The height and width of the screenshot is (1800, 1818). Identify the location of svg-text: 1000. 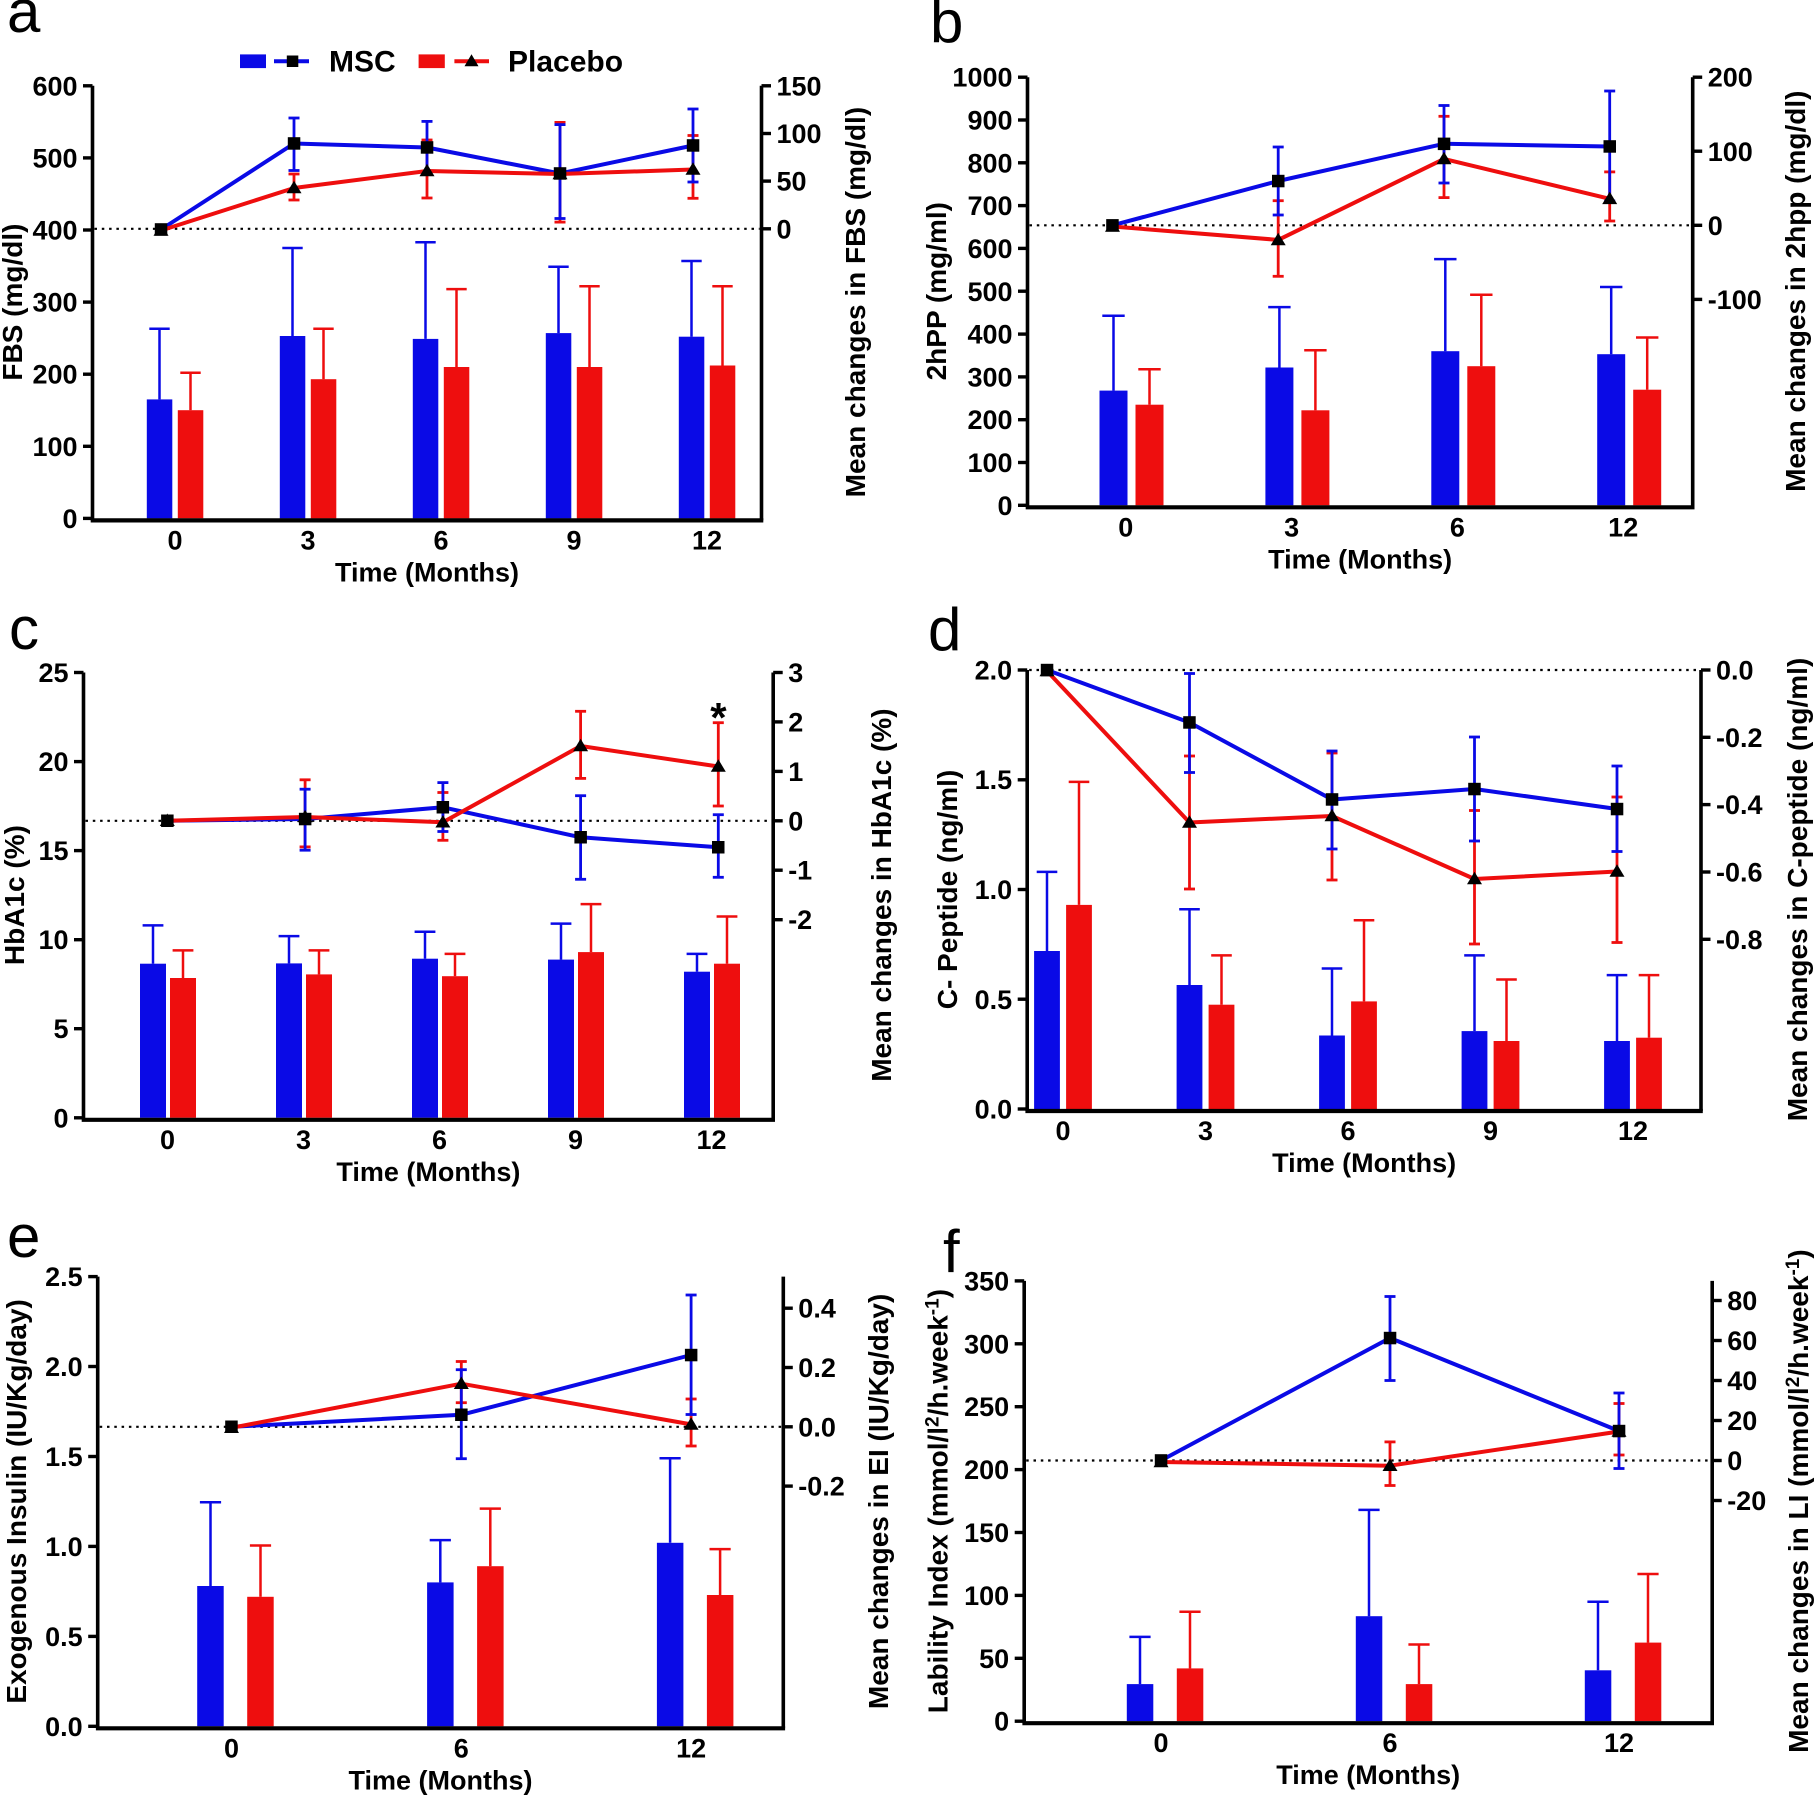
(982, 78).